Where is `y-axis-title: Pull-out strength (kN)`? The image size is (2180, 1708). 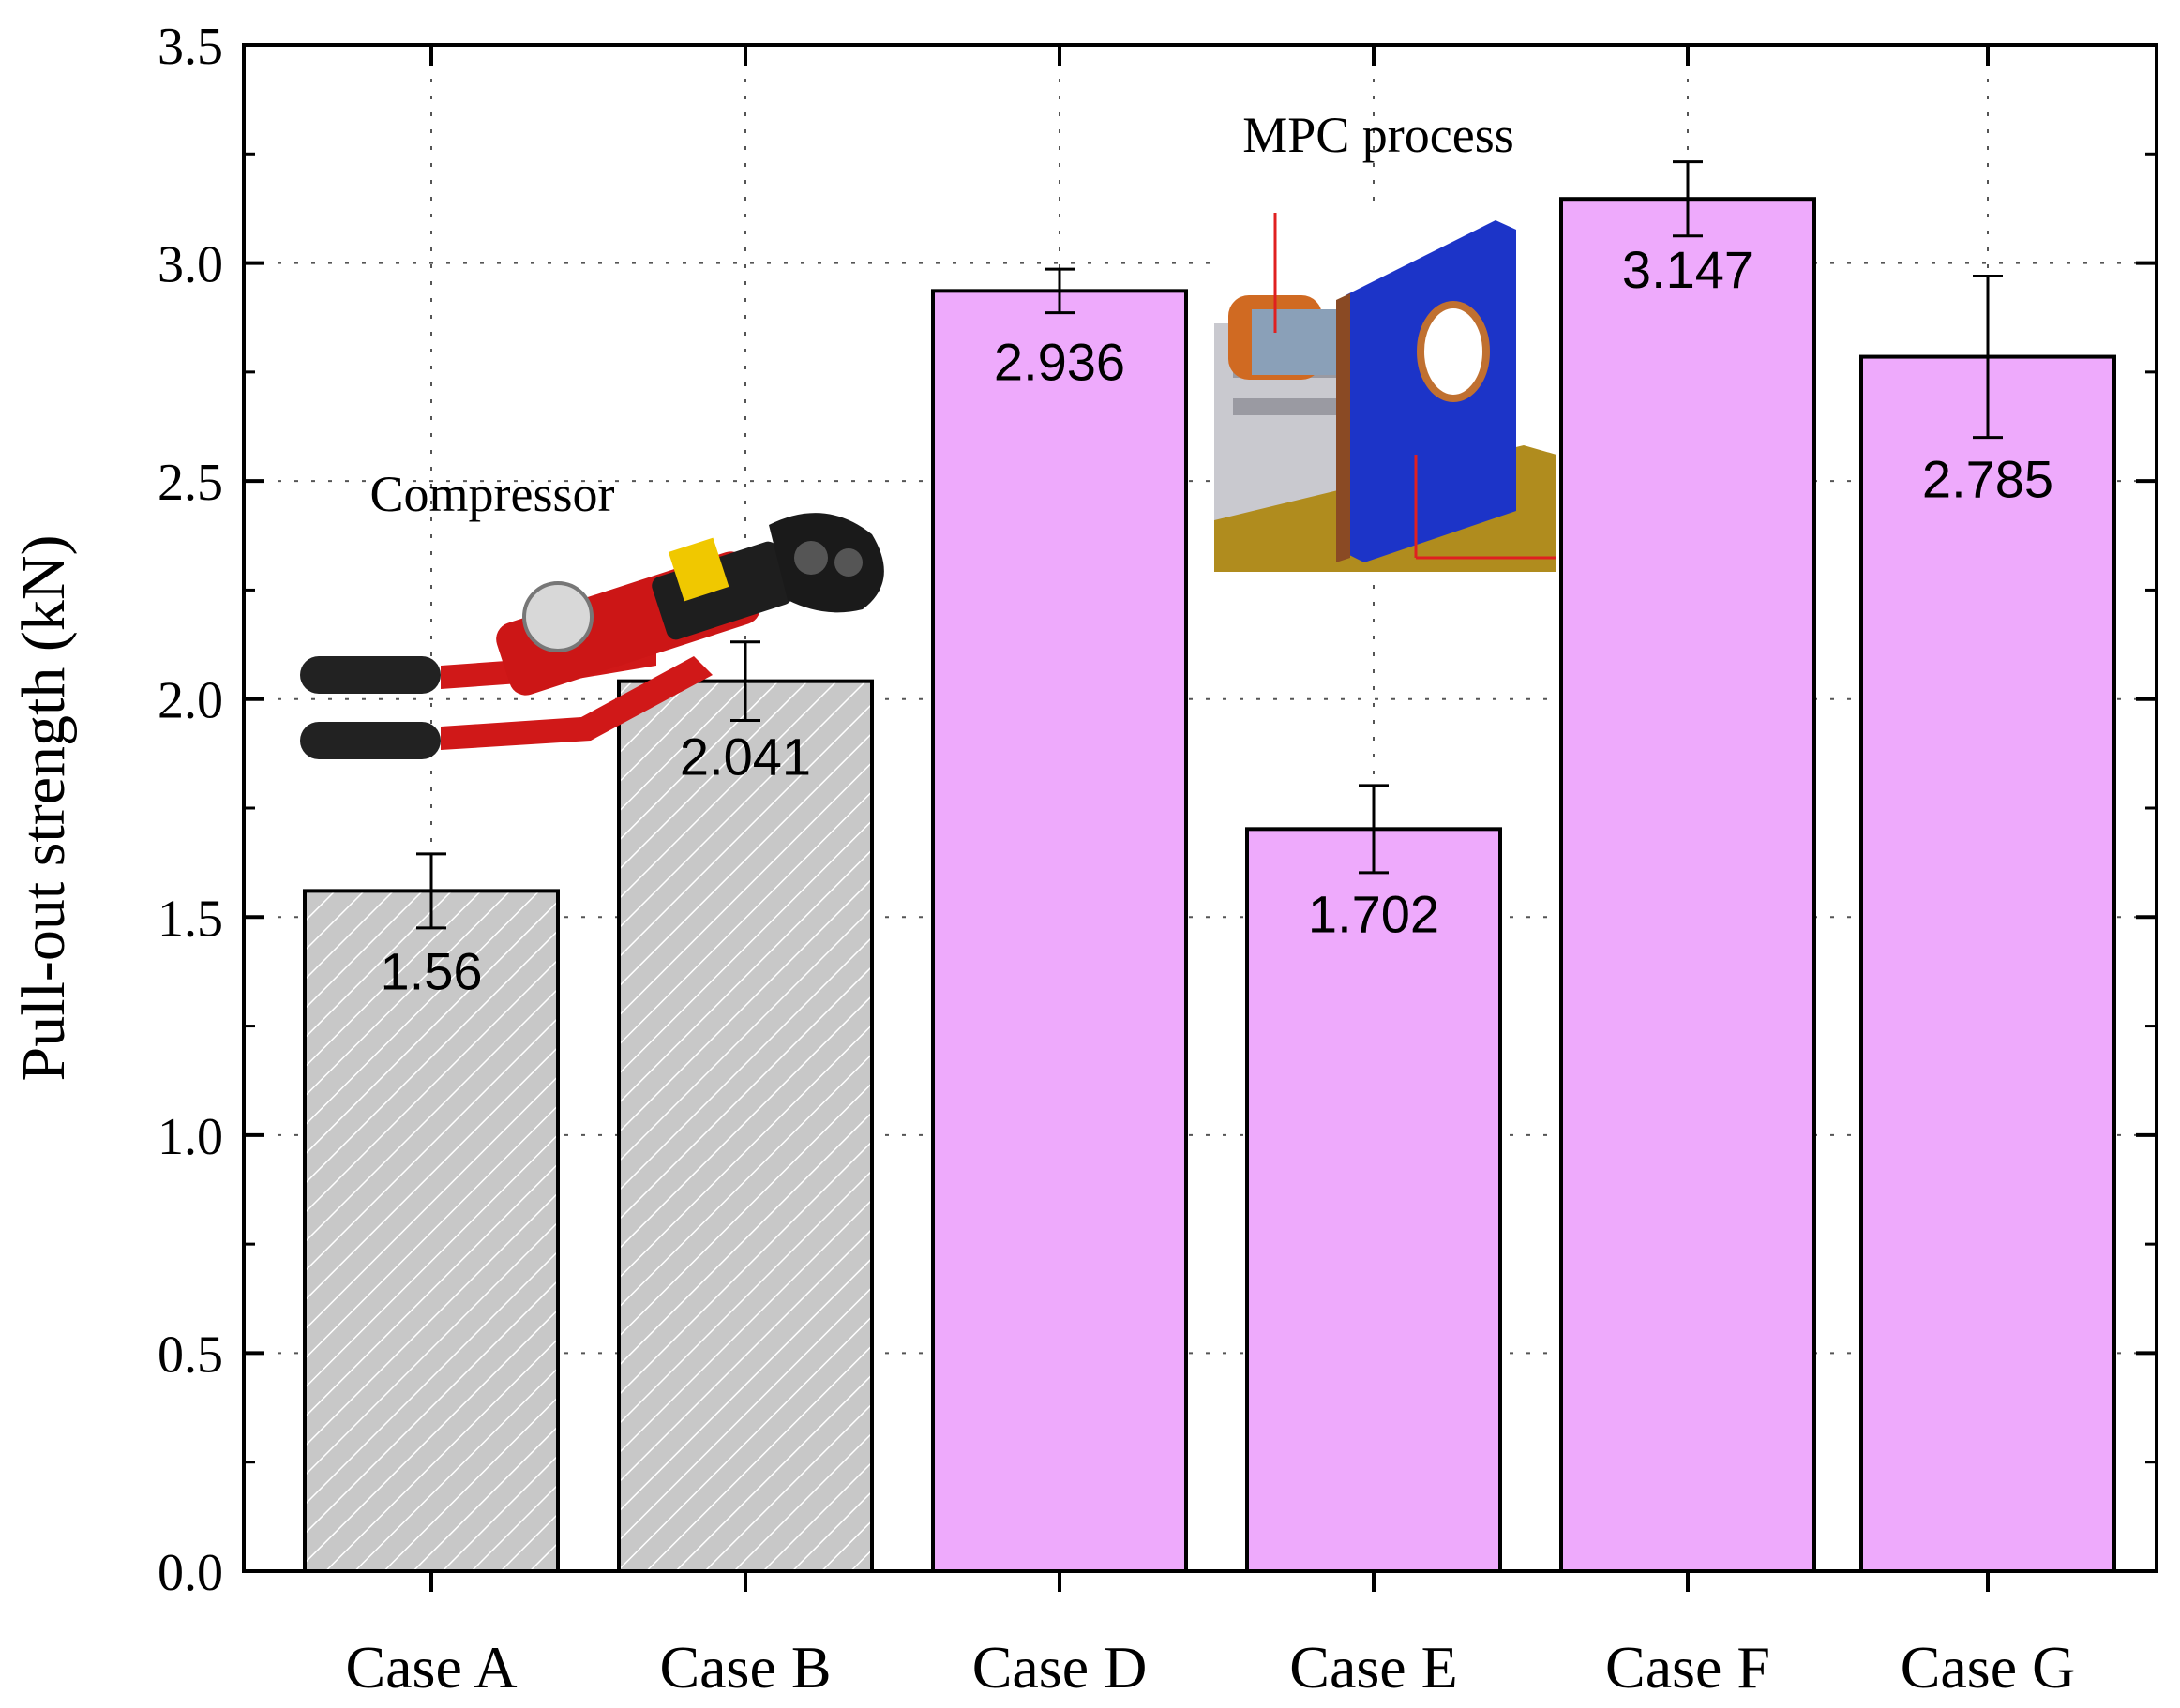 y-axis-title: Pull-out strength (kN) is located at coordinates (43, 808).